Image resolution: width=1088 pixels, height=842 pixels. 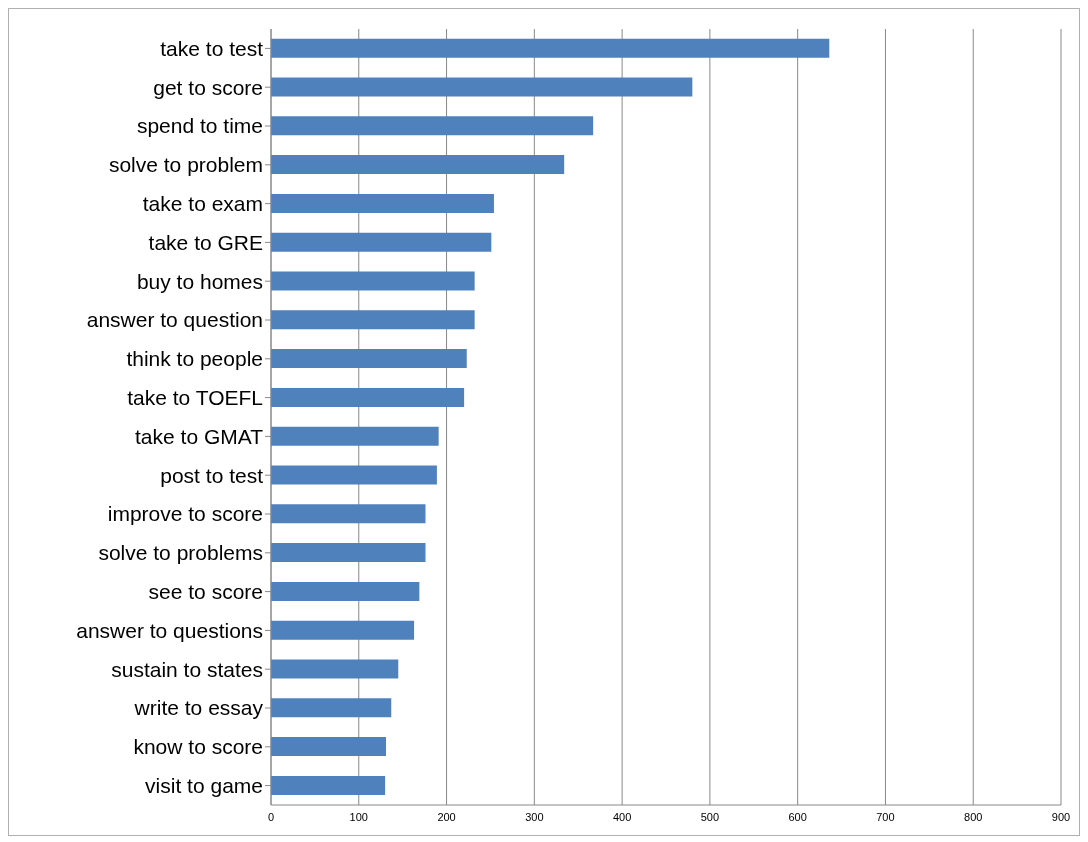 What do you see at coordinates (710, 816) in the screenshot?
I see `x-tick-label: 500` at bounding box center [710, 816].